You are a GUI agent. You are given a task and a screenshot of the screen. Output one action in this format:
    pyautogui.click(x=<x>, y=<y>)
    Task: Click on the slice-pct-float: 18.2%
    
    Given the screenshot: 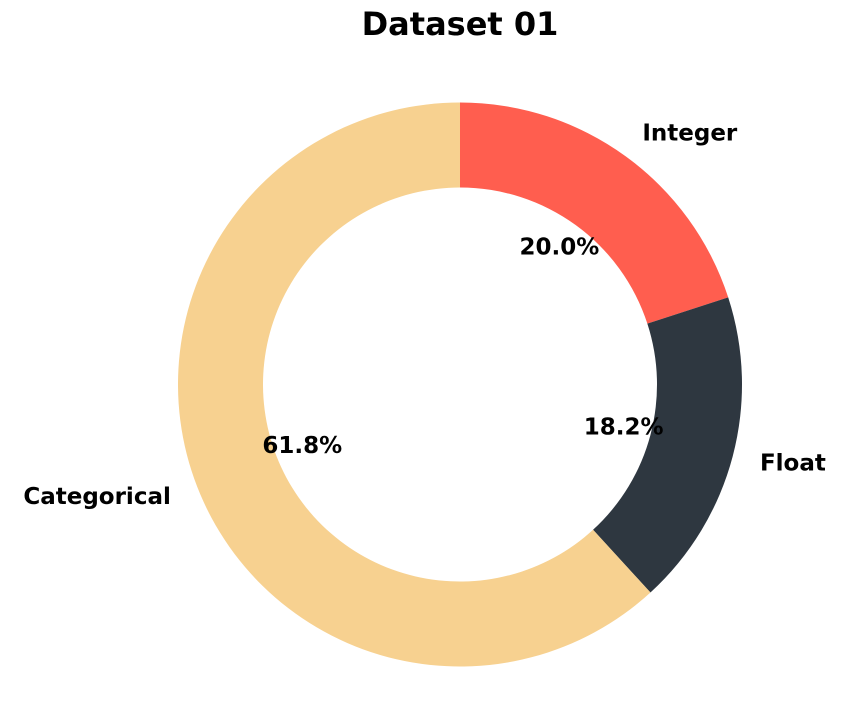 What is the action you would take?
    pyautogui.click(x=624, y=428)
    